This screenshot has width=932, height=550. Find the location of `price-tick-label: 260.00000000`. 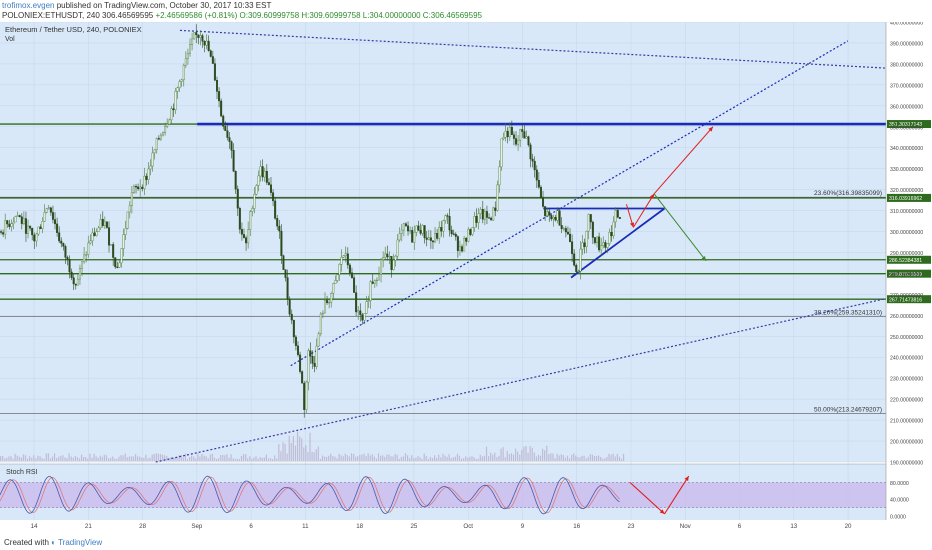

price-tick-label: 260.00000000 is located at coordinates (906, 317).